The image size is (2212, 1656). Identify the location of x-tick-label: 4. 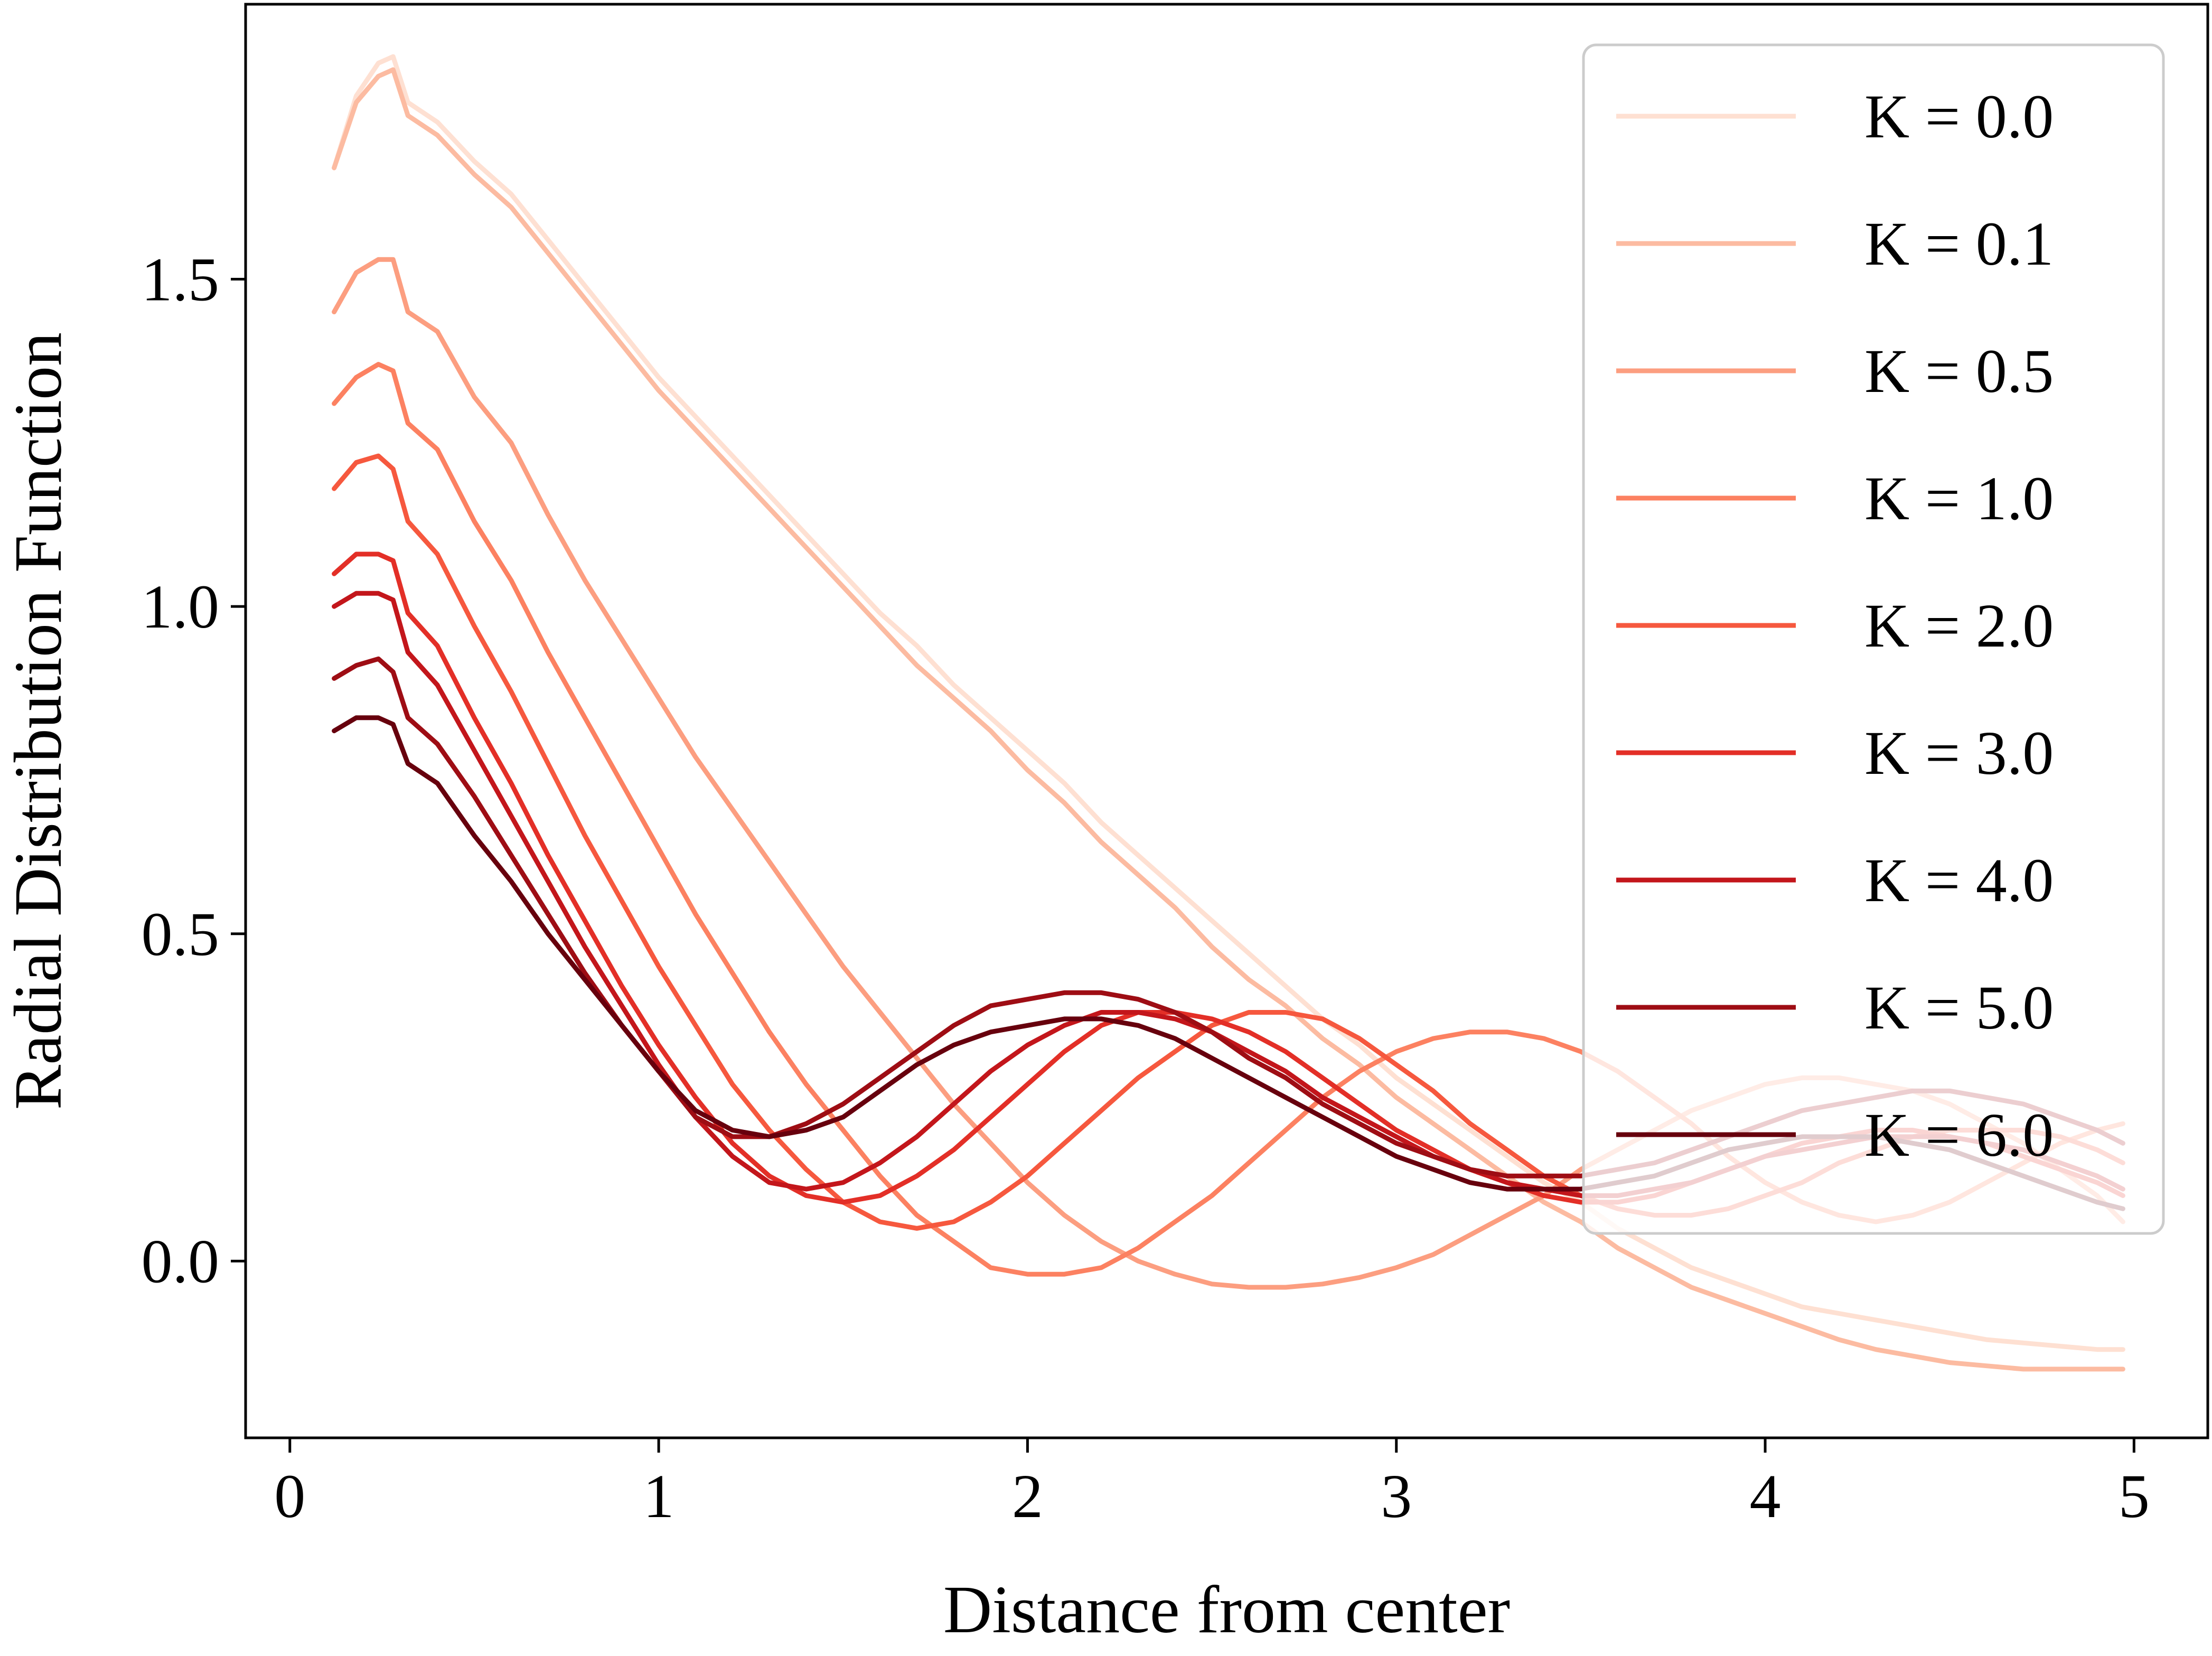
(1765, 1497).